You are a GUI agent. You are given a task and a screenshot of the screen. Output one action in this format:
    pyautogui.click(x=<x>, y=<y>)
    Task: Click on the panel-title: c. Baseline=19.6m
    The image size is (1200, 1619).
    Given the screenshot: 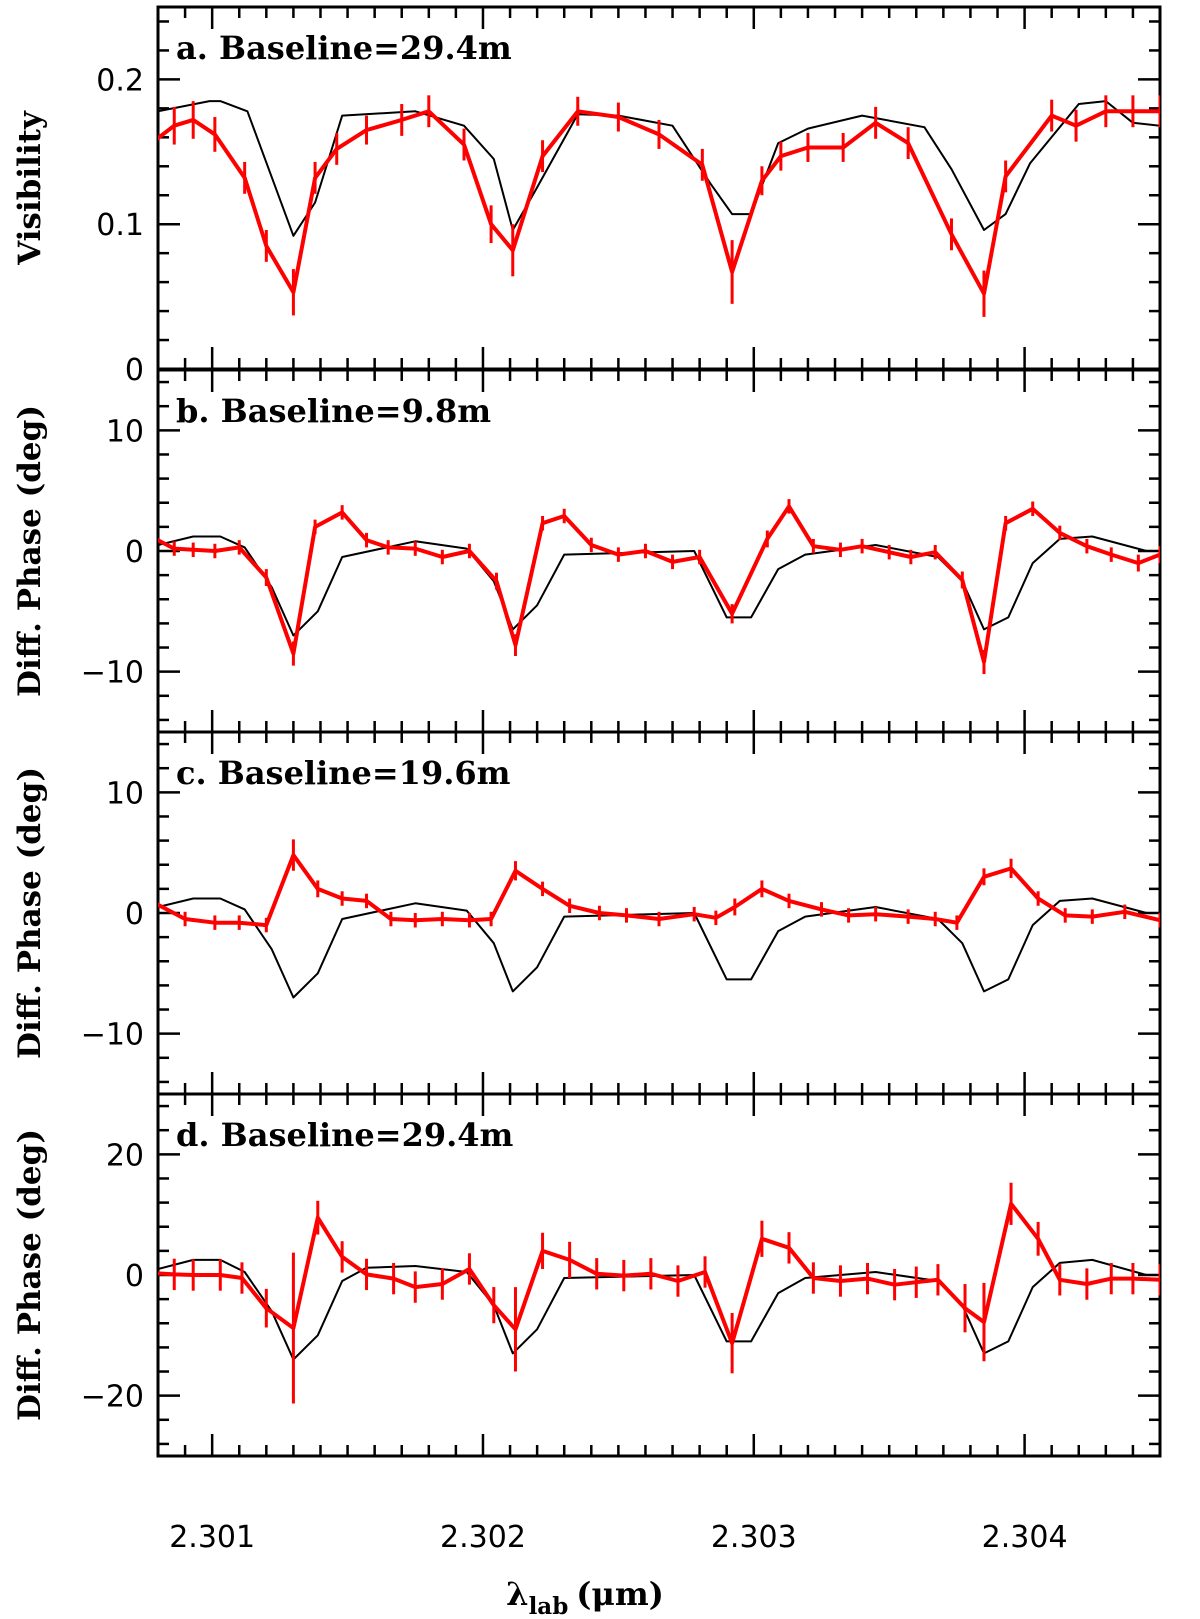 What is the action you would take?
    pyautogui.click(x=343, y=773)
    